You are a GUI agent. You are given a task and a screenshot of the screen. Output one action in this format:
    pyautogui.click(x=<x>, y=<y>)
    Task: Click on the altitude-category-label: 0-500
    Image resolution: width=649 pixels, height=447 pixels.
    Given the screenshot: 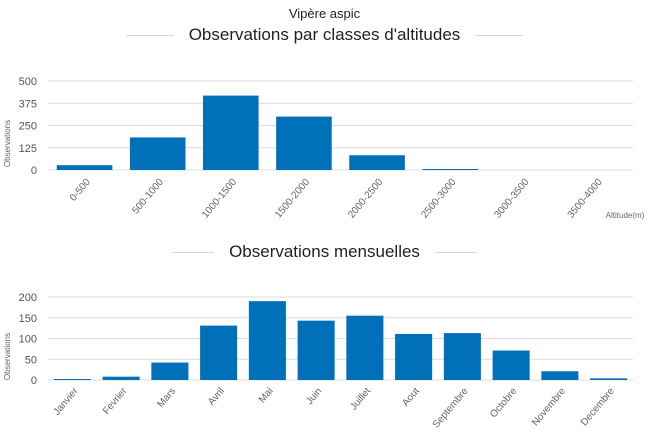 What is the action you would take?
    pyautogui.click(x=80, y=190)
    